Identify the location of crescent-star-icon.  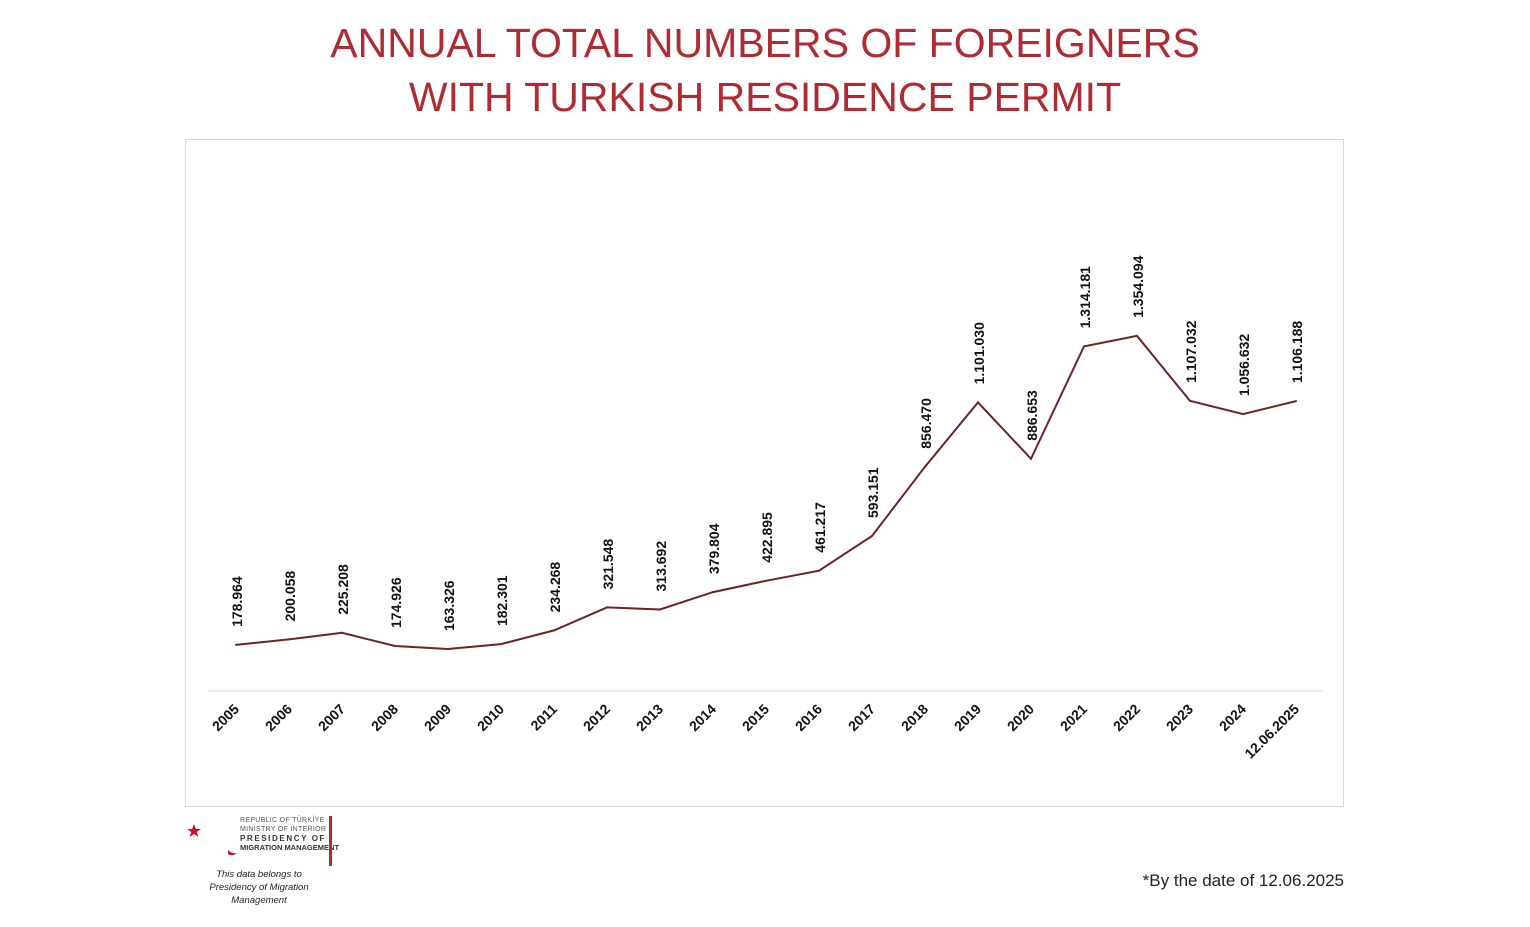
(212, 842).